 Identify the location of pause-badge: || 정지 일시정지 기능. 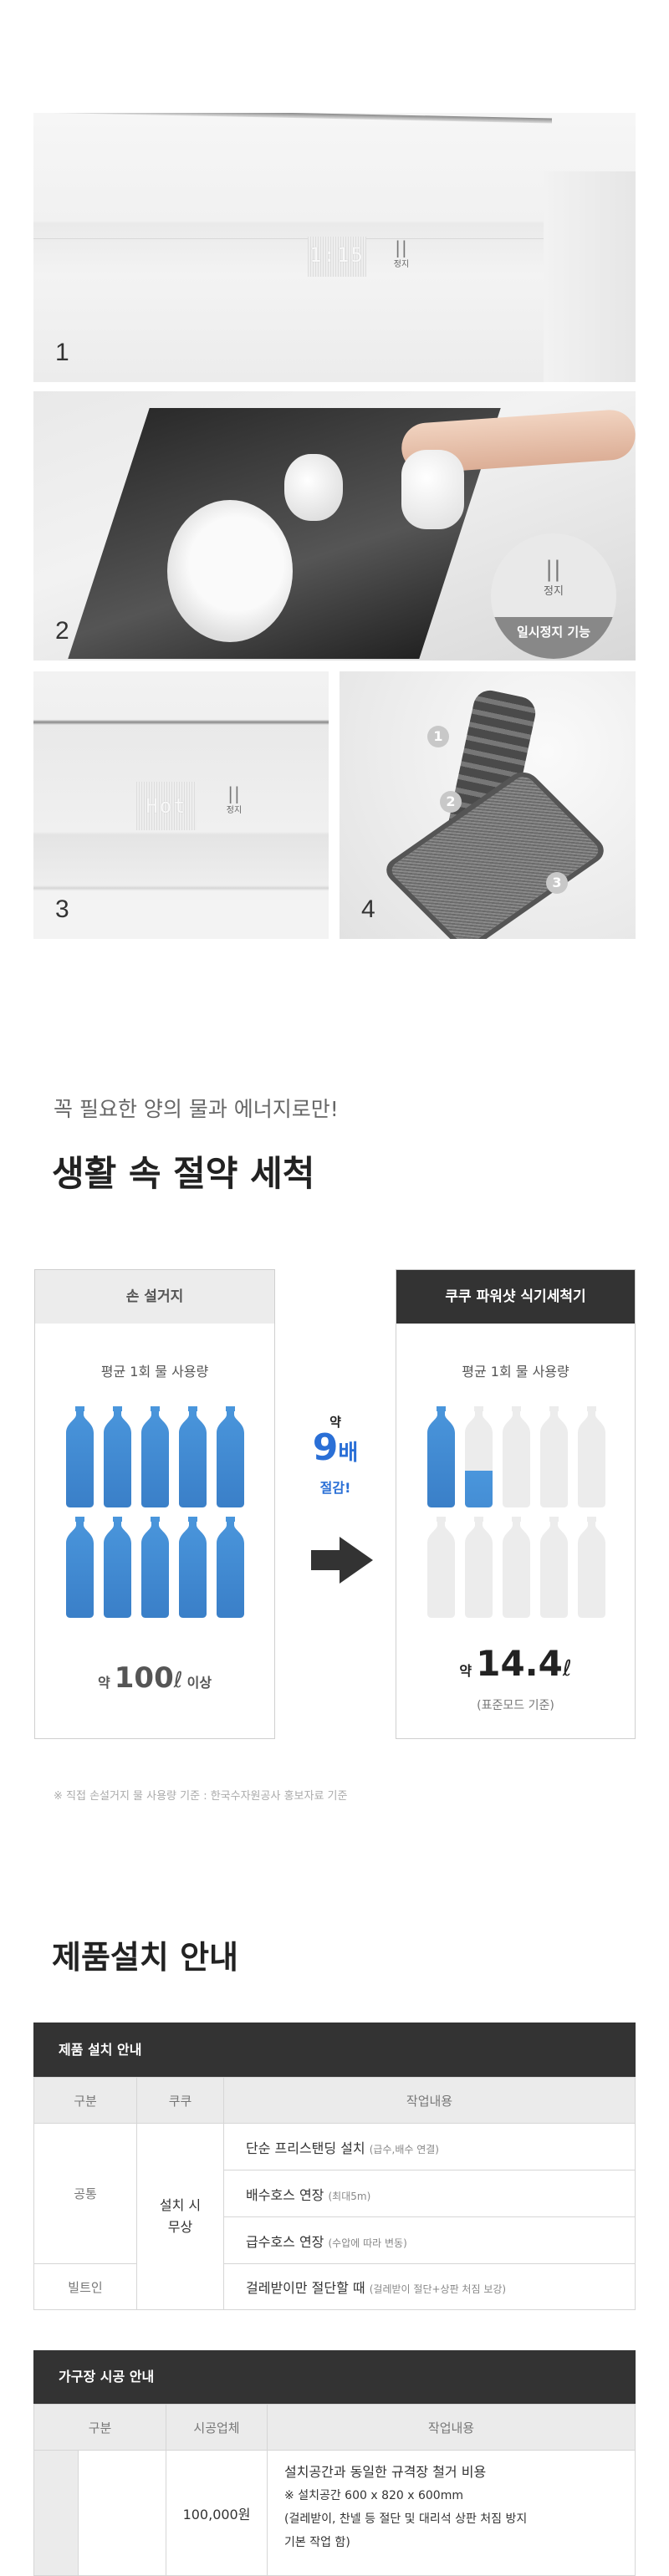
(554, 596).